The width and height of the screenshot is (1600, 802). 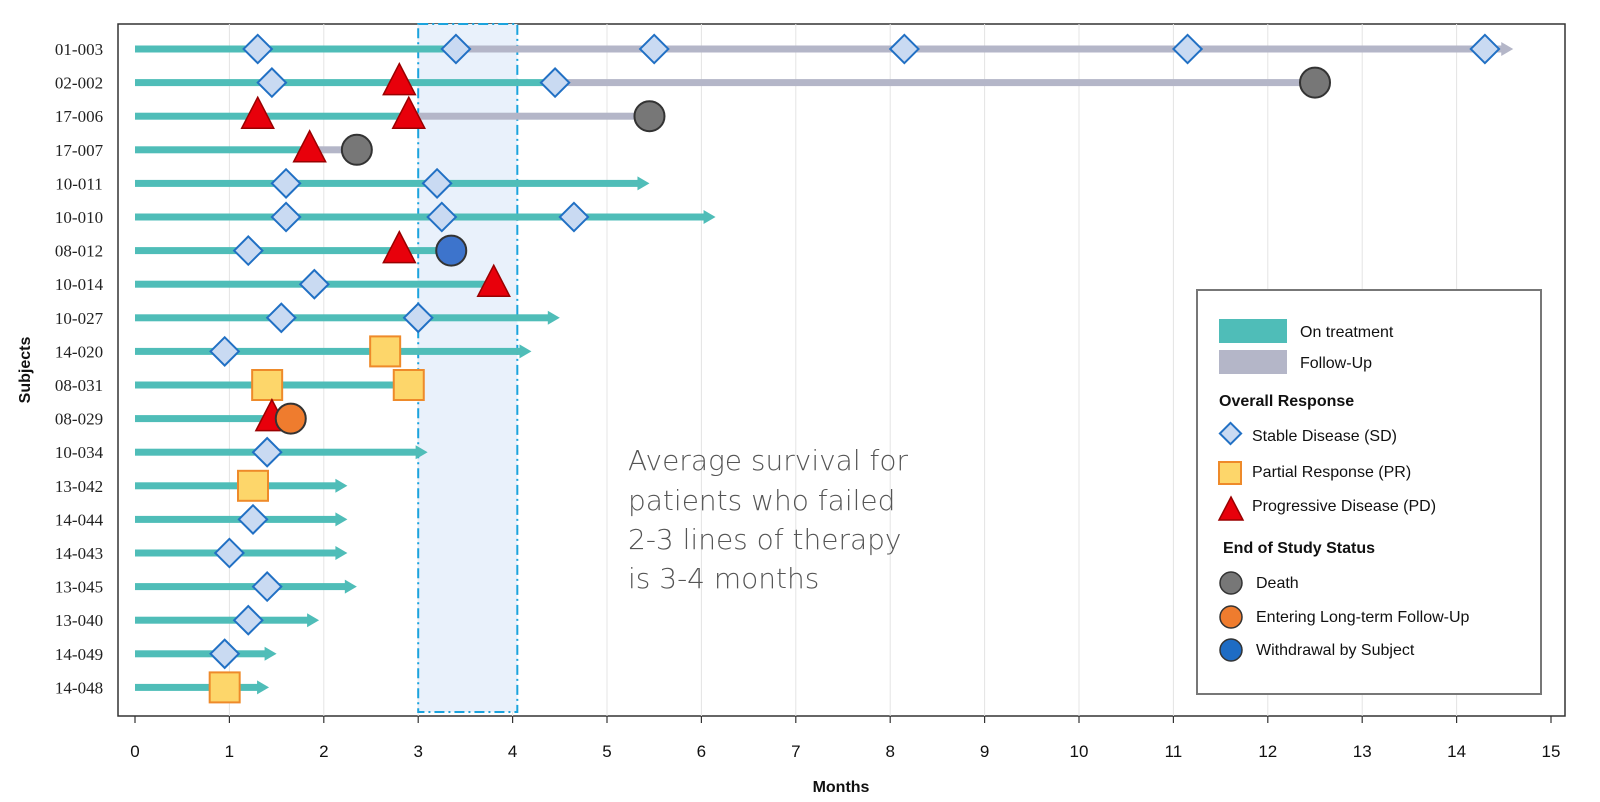 I want to click on annotation-line-2: patients who failed, so click(x=761, y=500).